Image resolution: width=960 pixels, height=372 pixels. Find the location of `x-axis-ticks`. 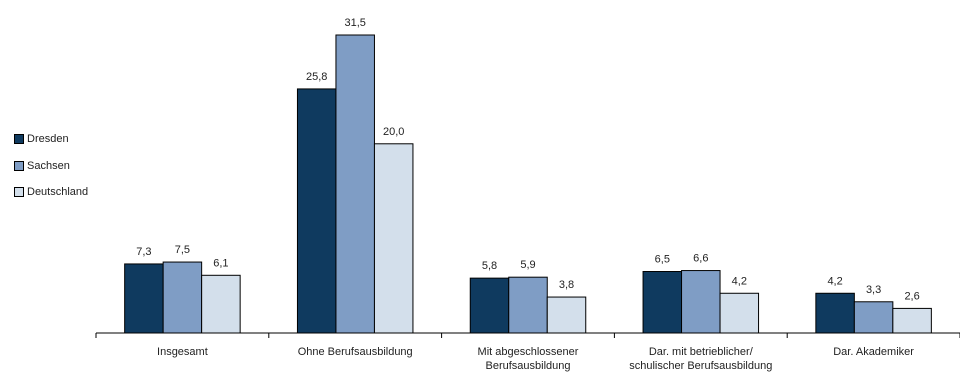

x-axis-ticks is located at coordinates (527, 335).